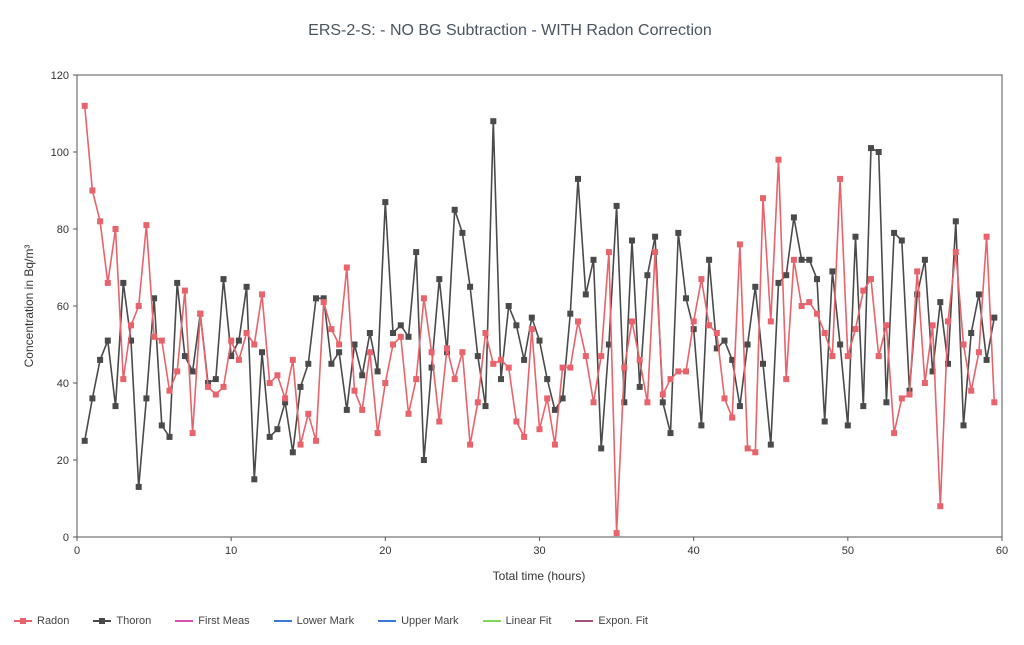 This screenshot has height=645, width=1024. What do you see at coordinates (1002, 551) in the screenshot?
I see `x-tick-label: 60` at bounding box center [1002, 551].